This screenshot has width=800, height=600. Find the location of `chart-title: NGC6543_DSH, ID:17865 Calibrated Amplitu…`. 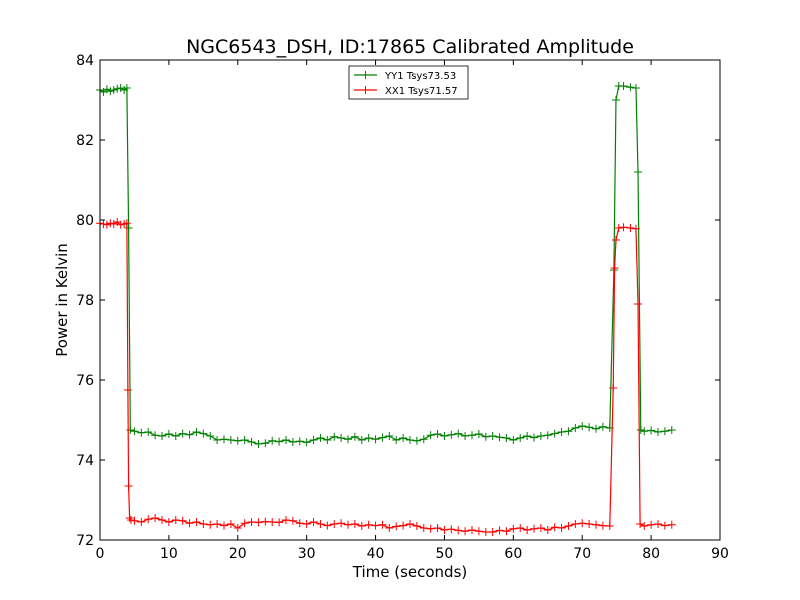

chart-title: NGC6543_DSH, ID:17865 Calibrated Amplitu… is located at coordinates (410, 47).